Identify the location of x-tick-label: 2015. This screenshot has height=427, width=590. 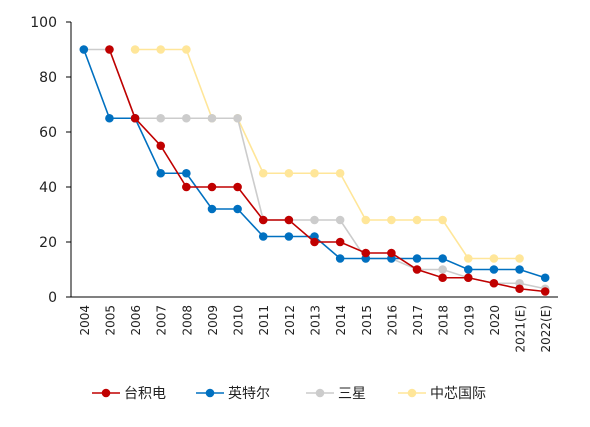
(367, 320).